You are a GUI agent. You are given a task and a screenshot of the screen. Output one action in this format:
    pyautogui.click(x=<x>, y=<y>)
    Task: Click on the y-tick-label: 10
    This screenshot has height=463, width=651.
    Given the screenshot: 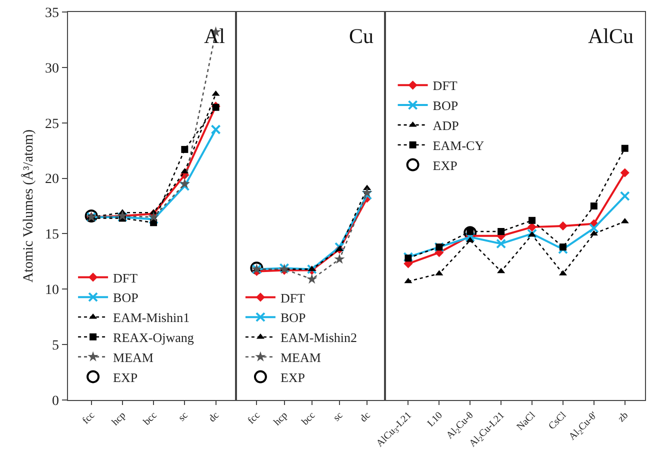 What is the action you would take?
    pyautogui.click(x=52, y=290)
    